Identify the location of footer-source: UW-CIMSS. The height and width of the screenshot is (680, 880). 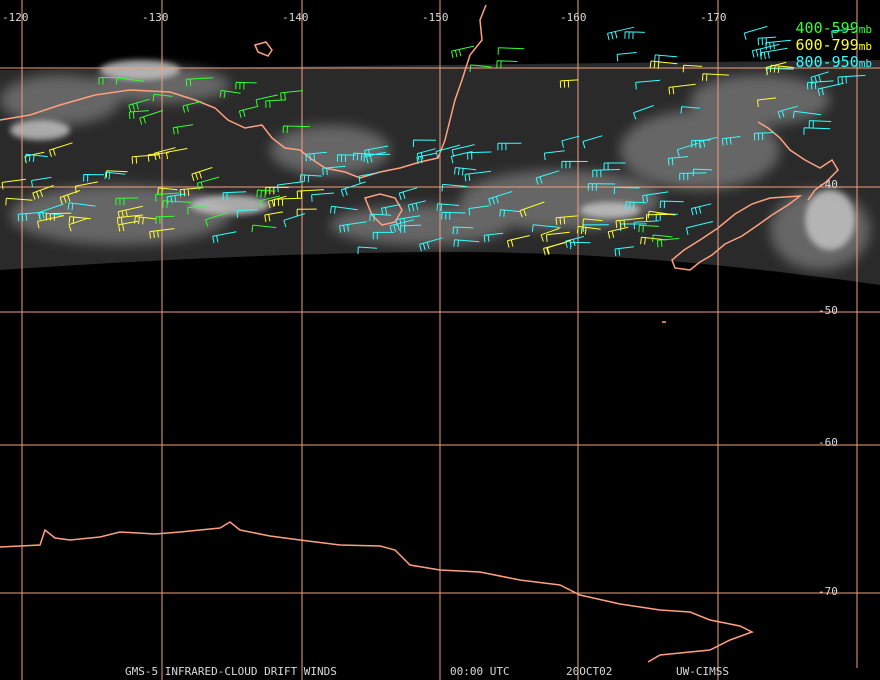
(702, 671).